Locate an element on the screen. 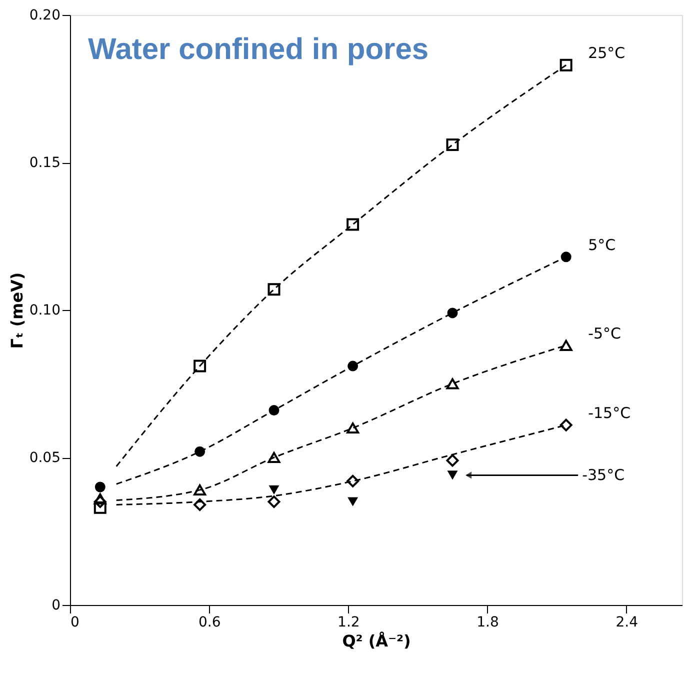 The width and height of the screenshot is (697, 681). y-tick-label: 0.10 is located at coordinates (44, 310).